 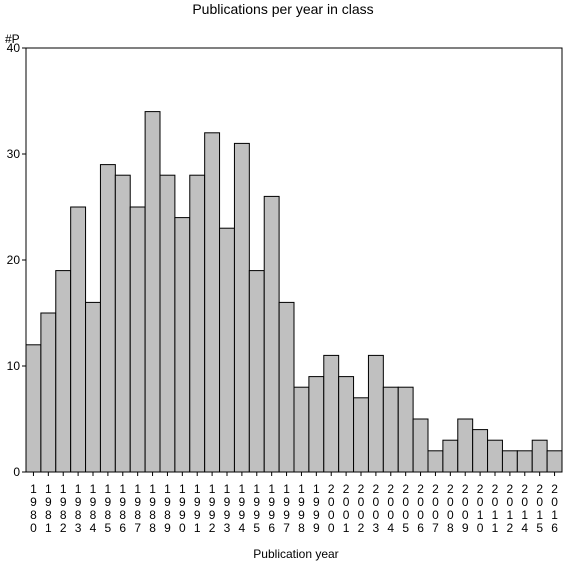 I want to click on bar-2001, so click(x=346, y=424).